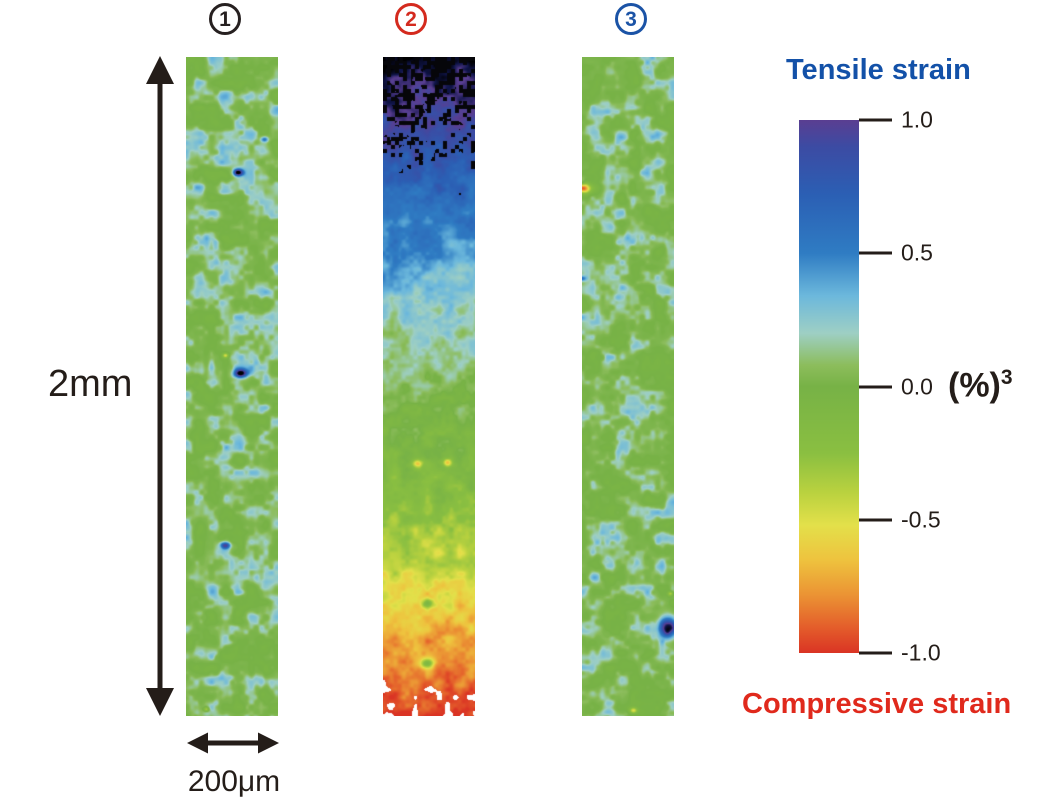  What do you see at coordinates (900, 519) in the screenshot?
I see `colorbar-tick--0.5: -0.5` at bounding box center [900, 519].